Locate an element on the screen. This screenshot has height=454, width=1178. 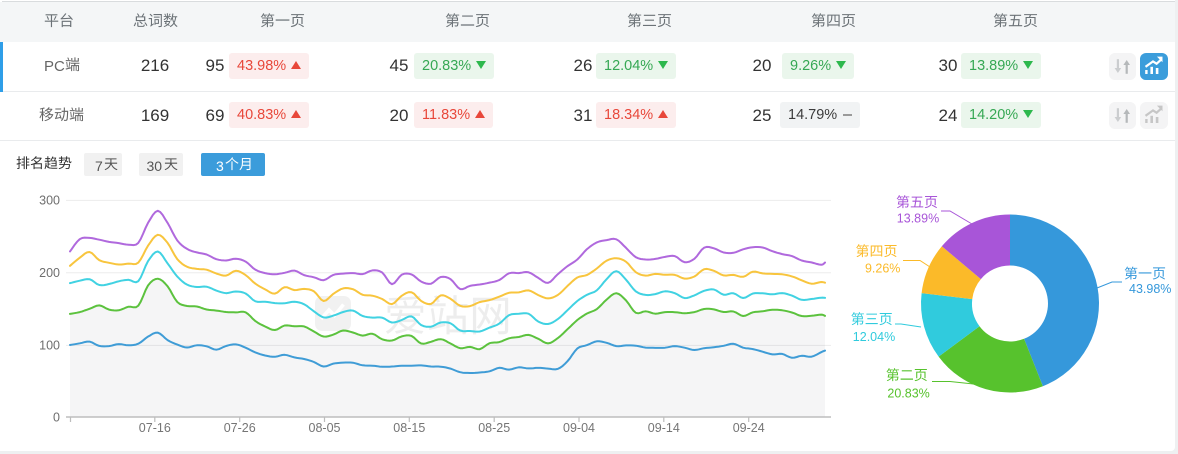
svg-text: 0 is located at coordinates (56, 417).